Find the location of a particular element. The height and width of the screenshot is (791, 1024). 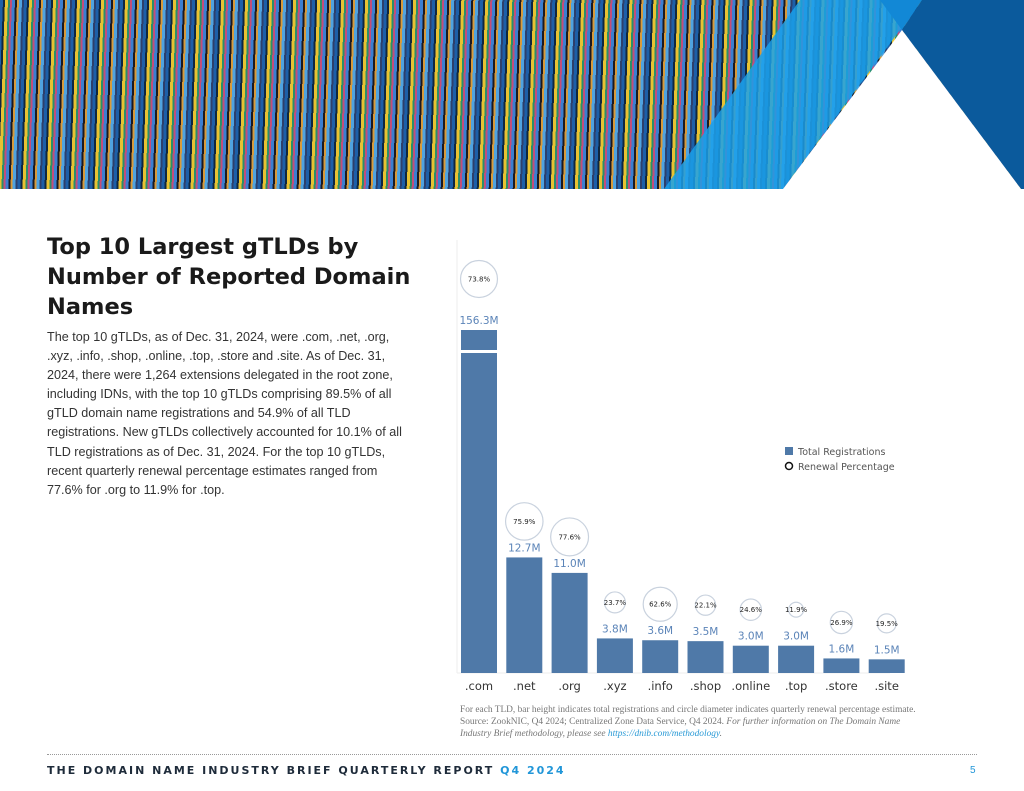

dark-blue-band is located at coordinates (963, 94).